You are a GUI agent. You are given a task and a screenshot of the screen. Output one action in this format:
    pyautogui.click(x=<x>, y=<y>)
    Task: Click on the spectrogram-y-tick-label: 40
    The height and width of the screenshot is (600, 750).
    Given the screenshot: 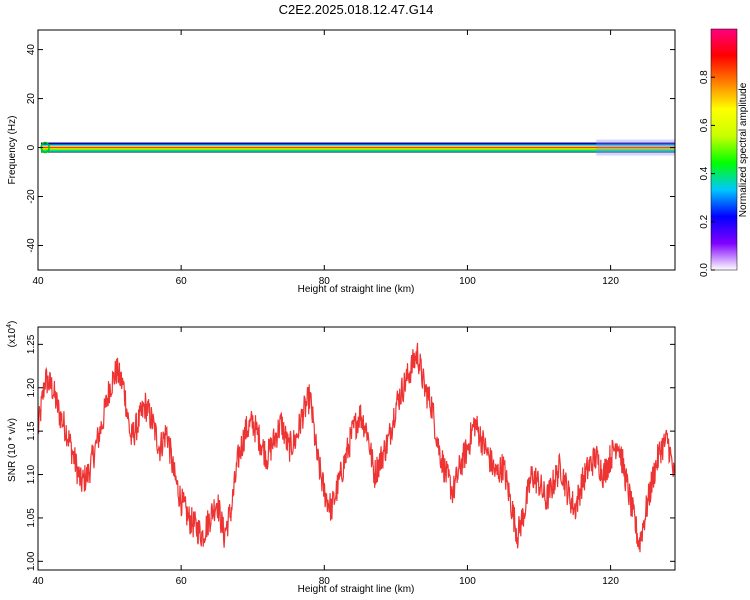 What is the action you would take?
    pyautogui.click(x=31, y=50)
    